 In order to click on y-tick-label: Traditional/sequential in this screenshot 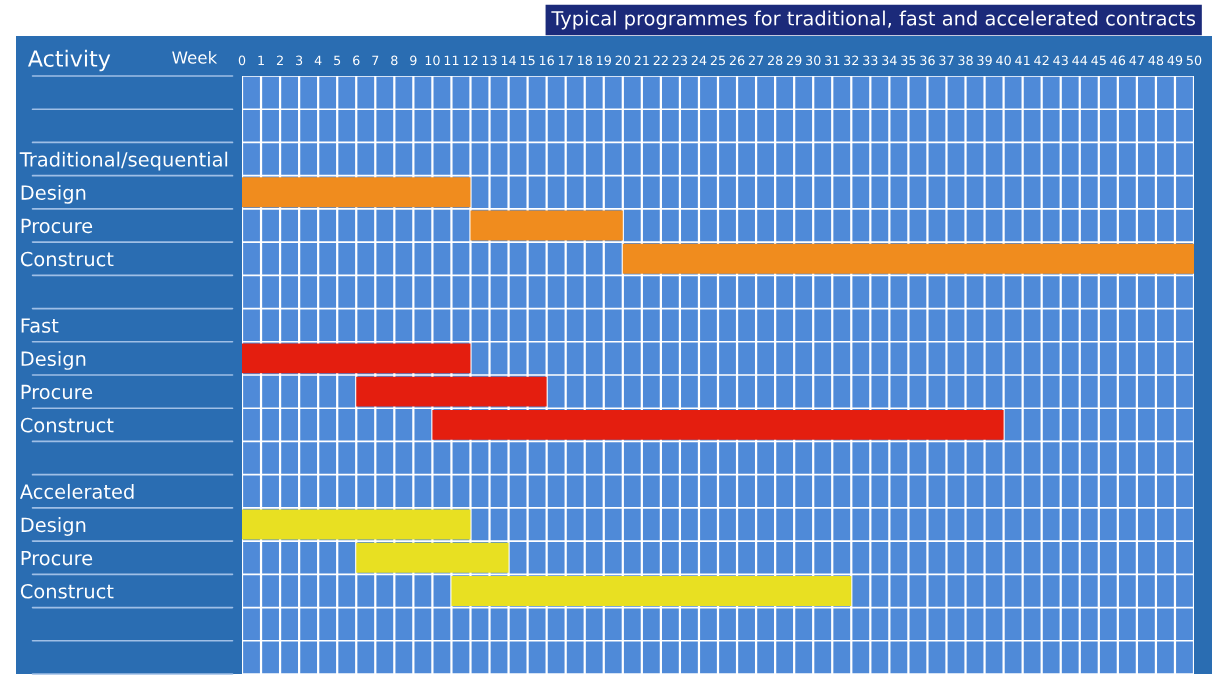, I will do `click(123, 161)`.